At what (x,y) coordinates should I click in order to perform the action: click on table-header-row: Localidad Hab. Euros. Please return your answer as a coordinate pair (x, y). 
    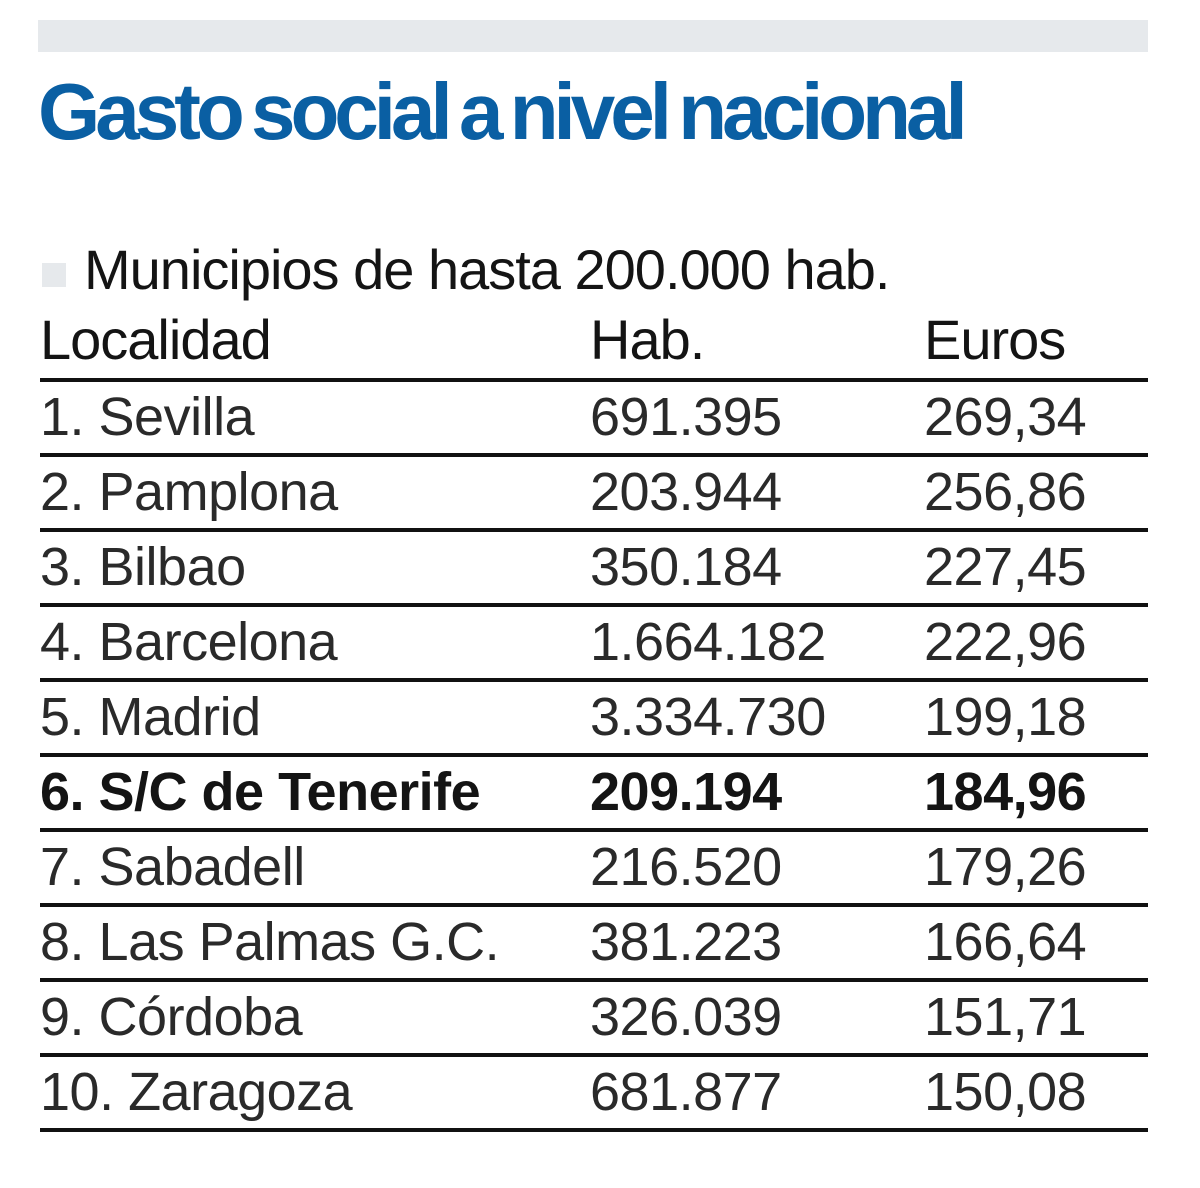
    Looking at the image, I should click on (594, 342).